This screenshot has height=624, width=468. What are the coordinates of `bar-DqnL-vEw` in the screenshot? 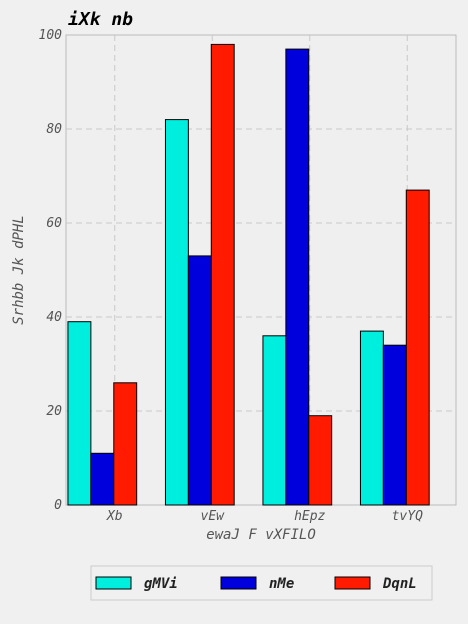 It's located at (222, 274).